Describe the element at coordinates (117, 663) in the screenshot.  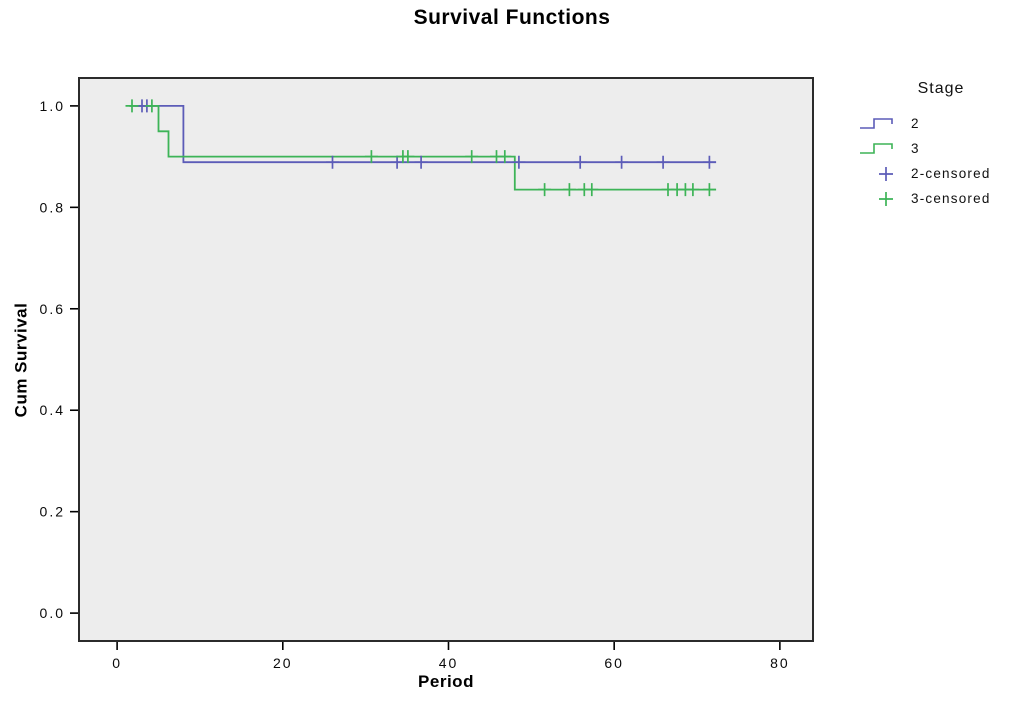
I see `x-tick-label: 0` at that location.